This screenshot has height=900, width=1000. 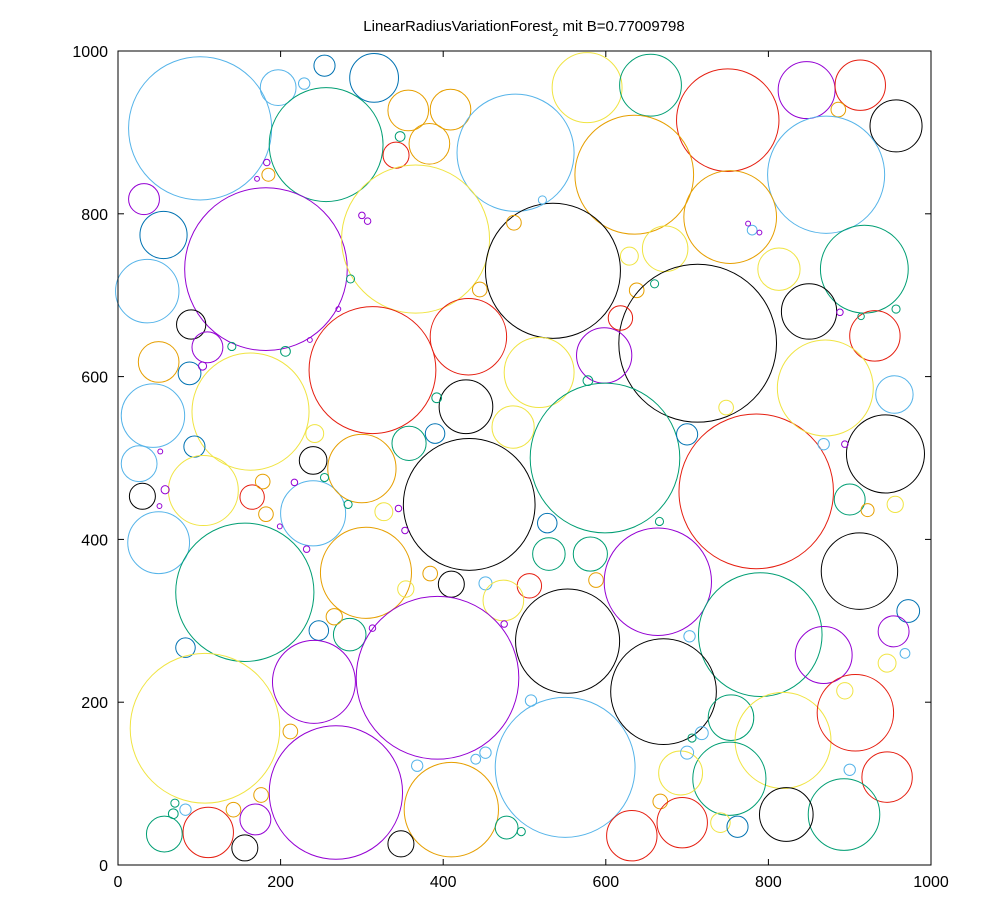 I want to click on chart-title-main: LinearRadiusVariationForest, so click(x=458, y=26).